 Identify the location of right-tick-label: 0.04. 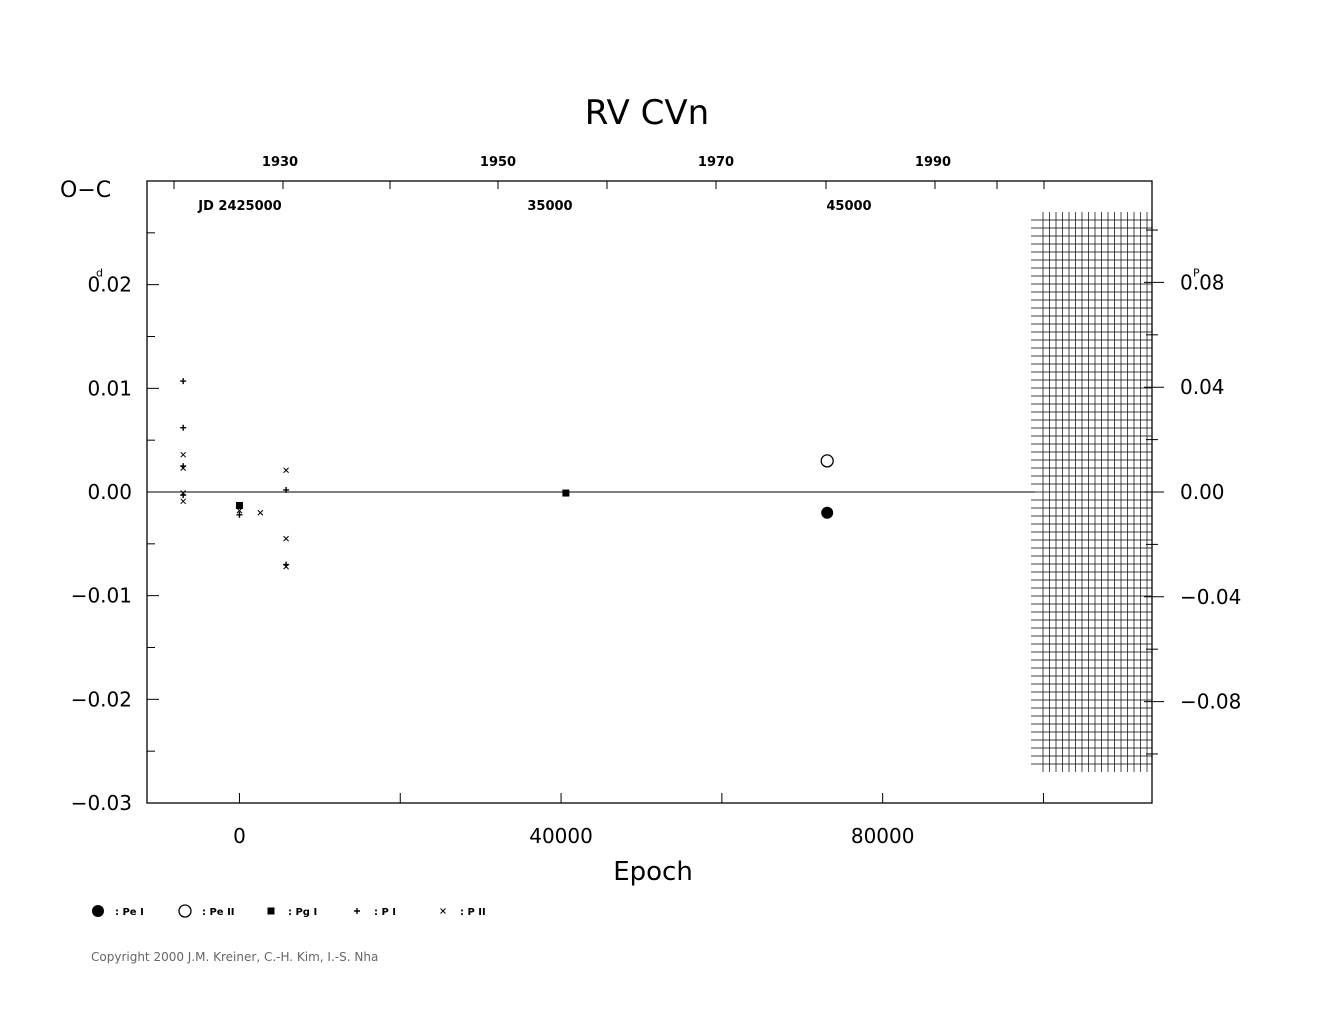
(1202, 387).